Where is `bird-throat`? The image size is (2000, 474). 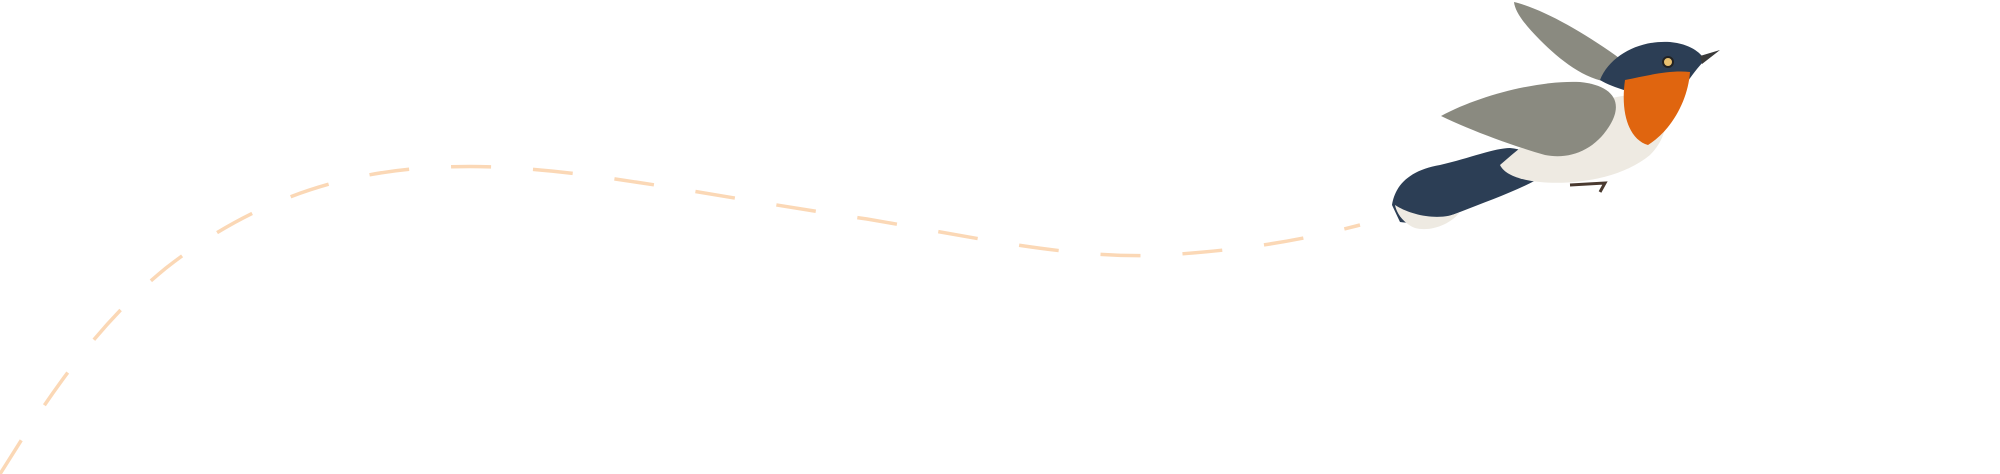 bird-throat is located at coordinates (1656, 108).